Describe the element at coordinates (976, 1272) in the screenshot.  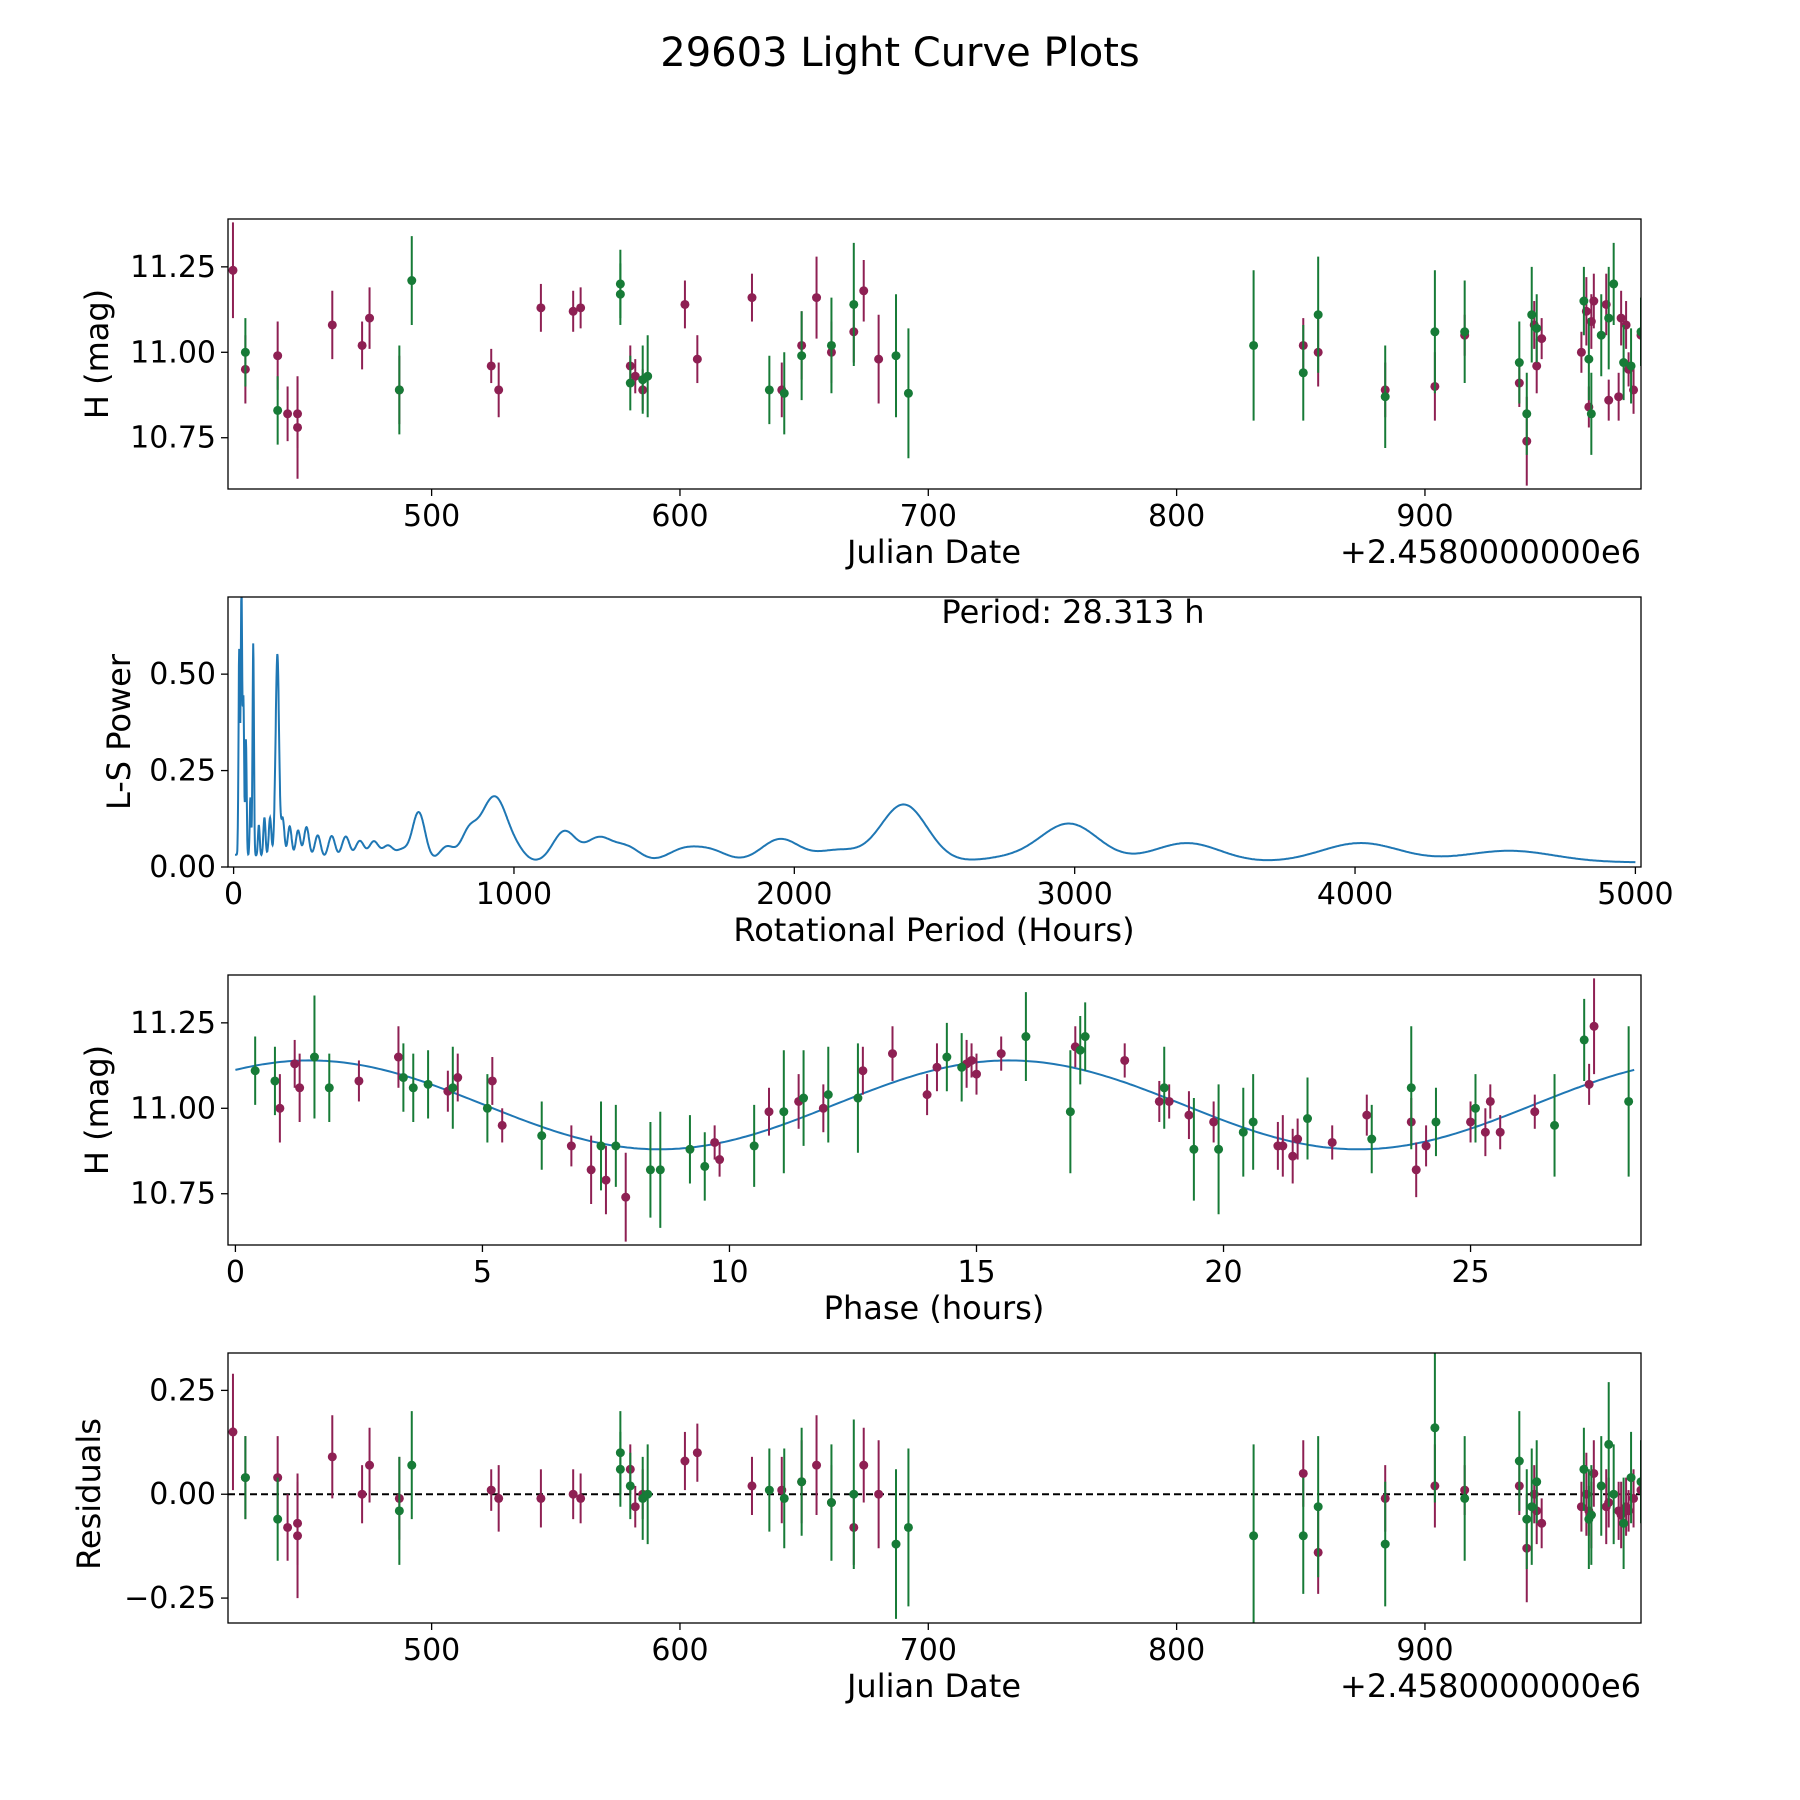
I see `phased-xtick-label: 15` at that location.